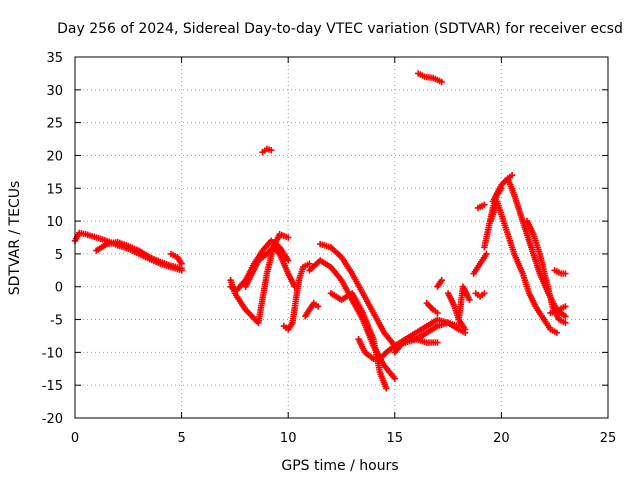  What do you see at coordinates (54, 58) in the screenshot?
I see `y-tick-label: 35` at bounding box center [54, 58].